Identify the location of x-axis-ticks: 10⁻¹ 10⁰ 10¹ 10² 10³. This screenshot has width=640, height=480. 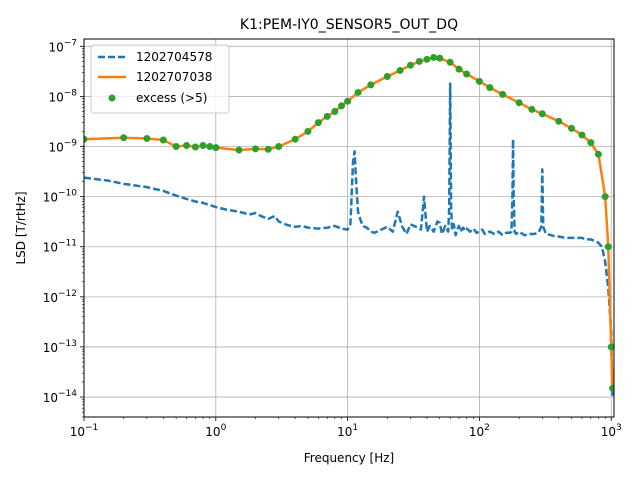
(346, 428).